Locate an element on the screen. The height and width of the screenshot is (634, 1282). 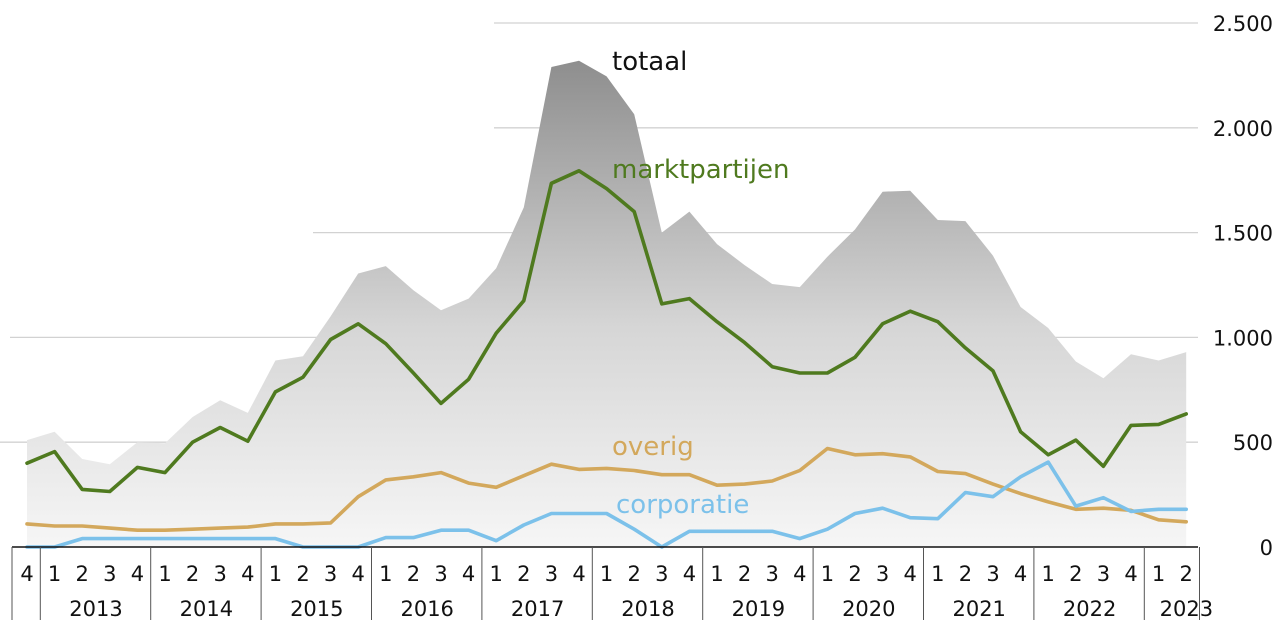
year-label: 2019 is located at coordinates (758, 609).